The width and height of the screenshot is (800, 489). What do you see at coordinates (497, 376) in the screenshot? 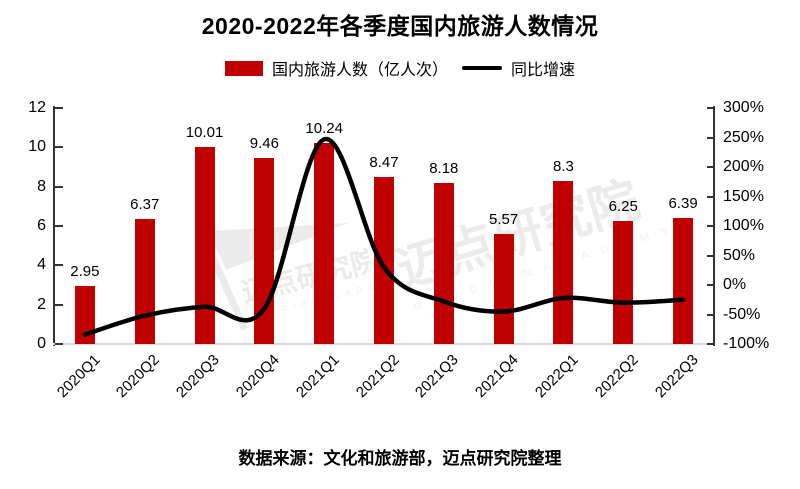
I see `x-axis-label-2021Q4: 2021Q4` at bounding box center [497, 376].